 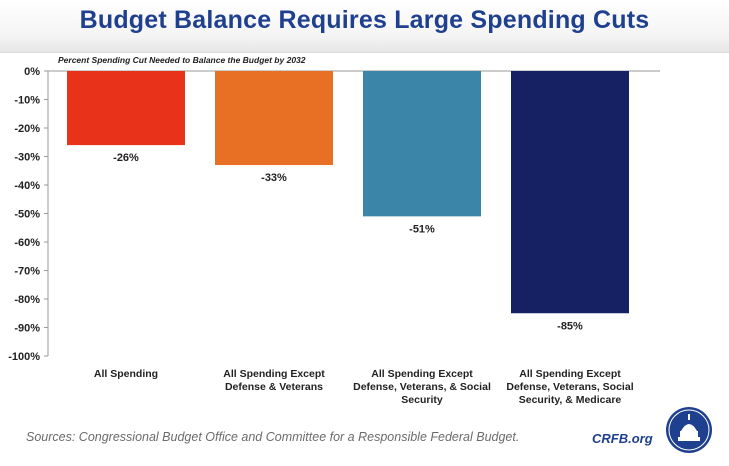 What do you see at coordinates (689, 430) in the screenshot?
I see `capitol-dome-seal-icon` at bounding box center [689, 430].